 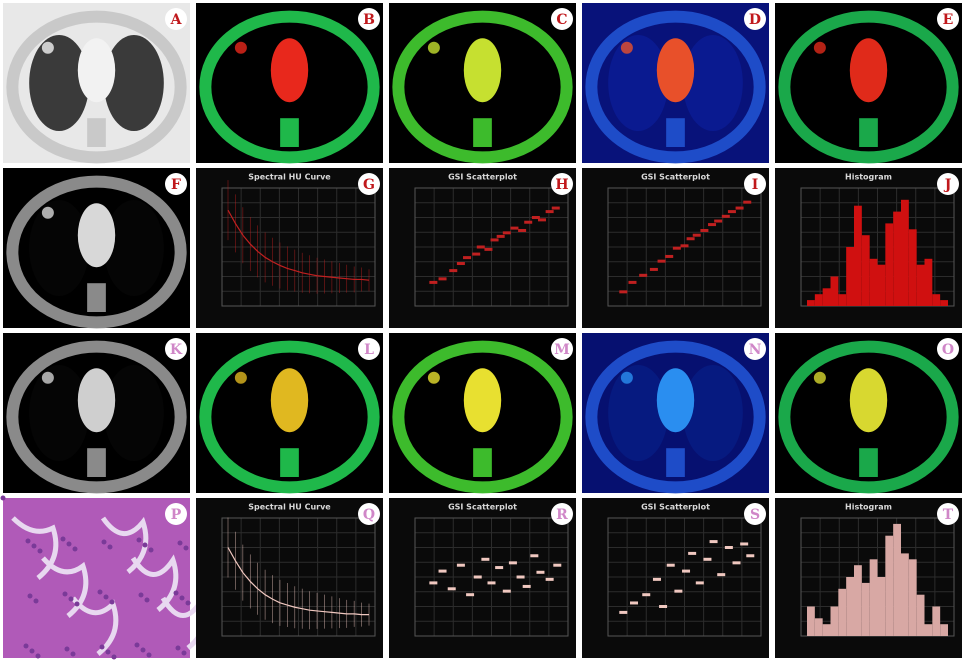 I want to click on panel-label: G, so click(x=369, y=185).